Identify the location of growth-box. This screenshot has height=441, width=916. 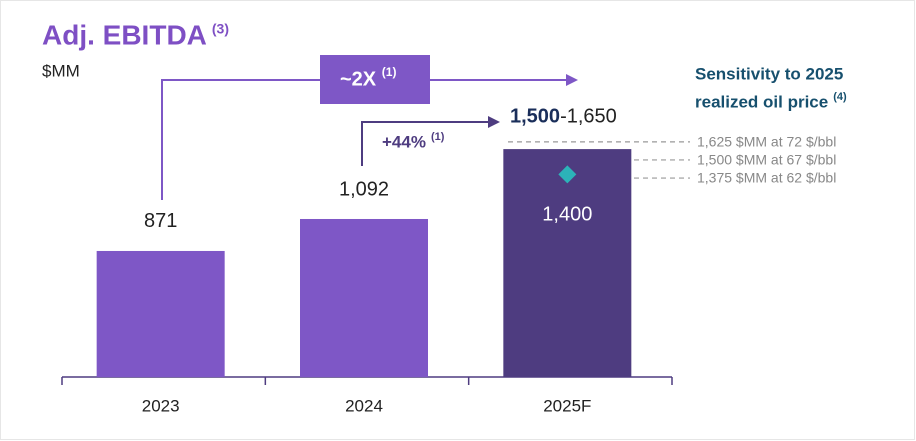
(375, 79).